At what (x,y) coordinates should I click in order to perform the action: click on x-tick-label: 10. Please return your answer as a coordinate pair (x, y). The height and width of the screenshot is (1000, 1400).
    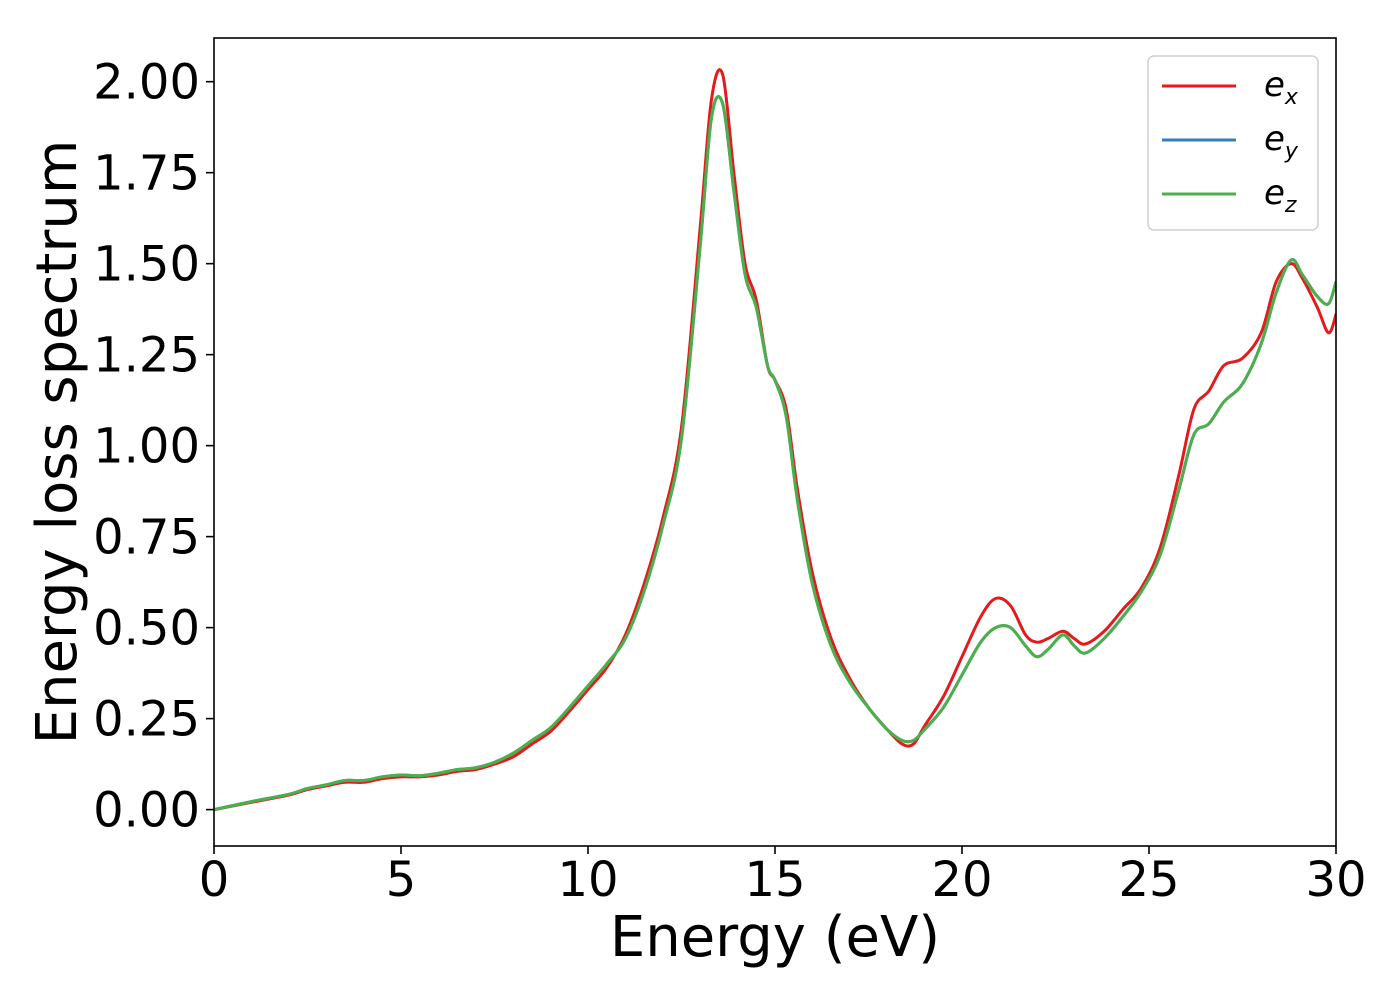
    Looking at the image, I should click on (587, 880).